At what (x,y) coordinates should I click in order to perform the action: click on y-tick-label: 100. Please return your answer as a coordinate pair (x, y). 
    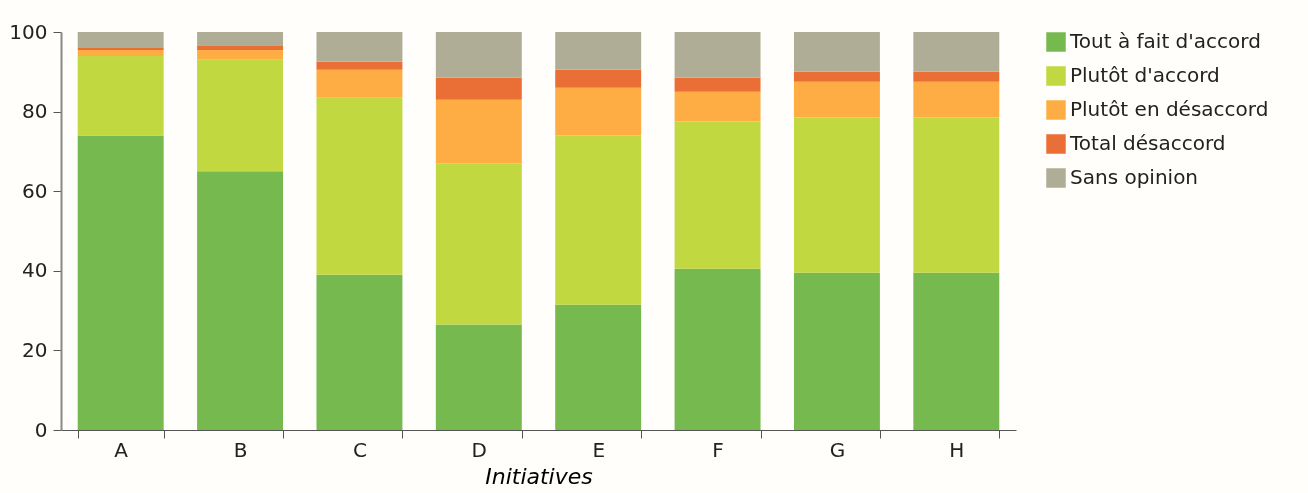
    Looking at the image, I should click on (28, 31).